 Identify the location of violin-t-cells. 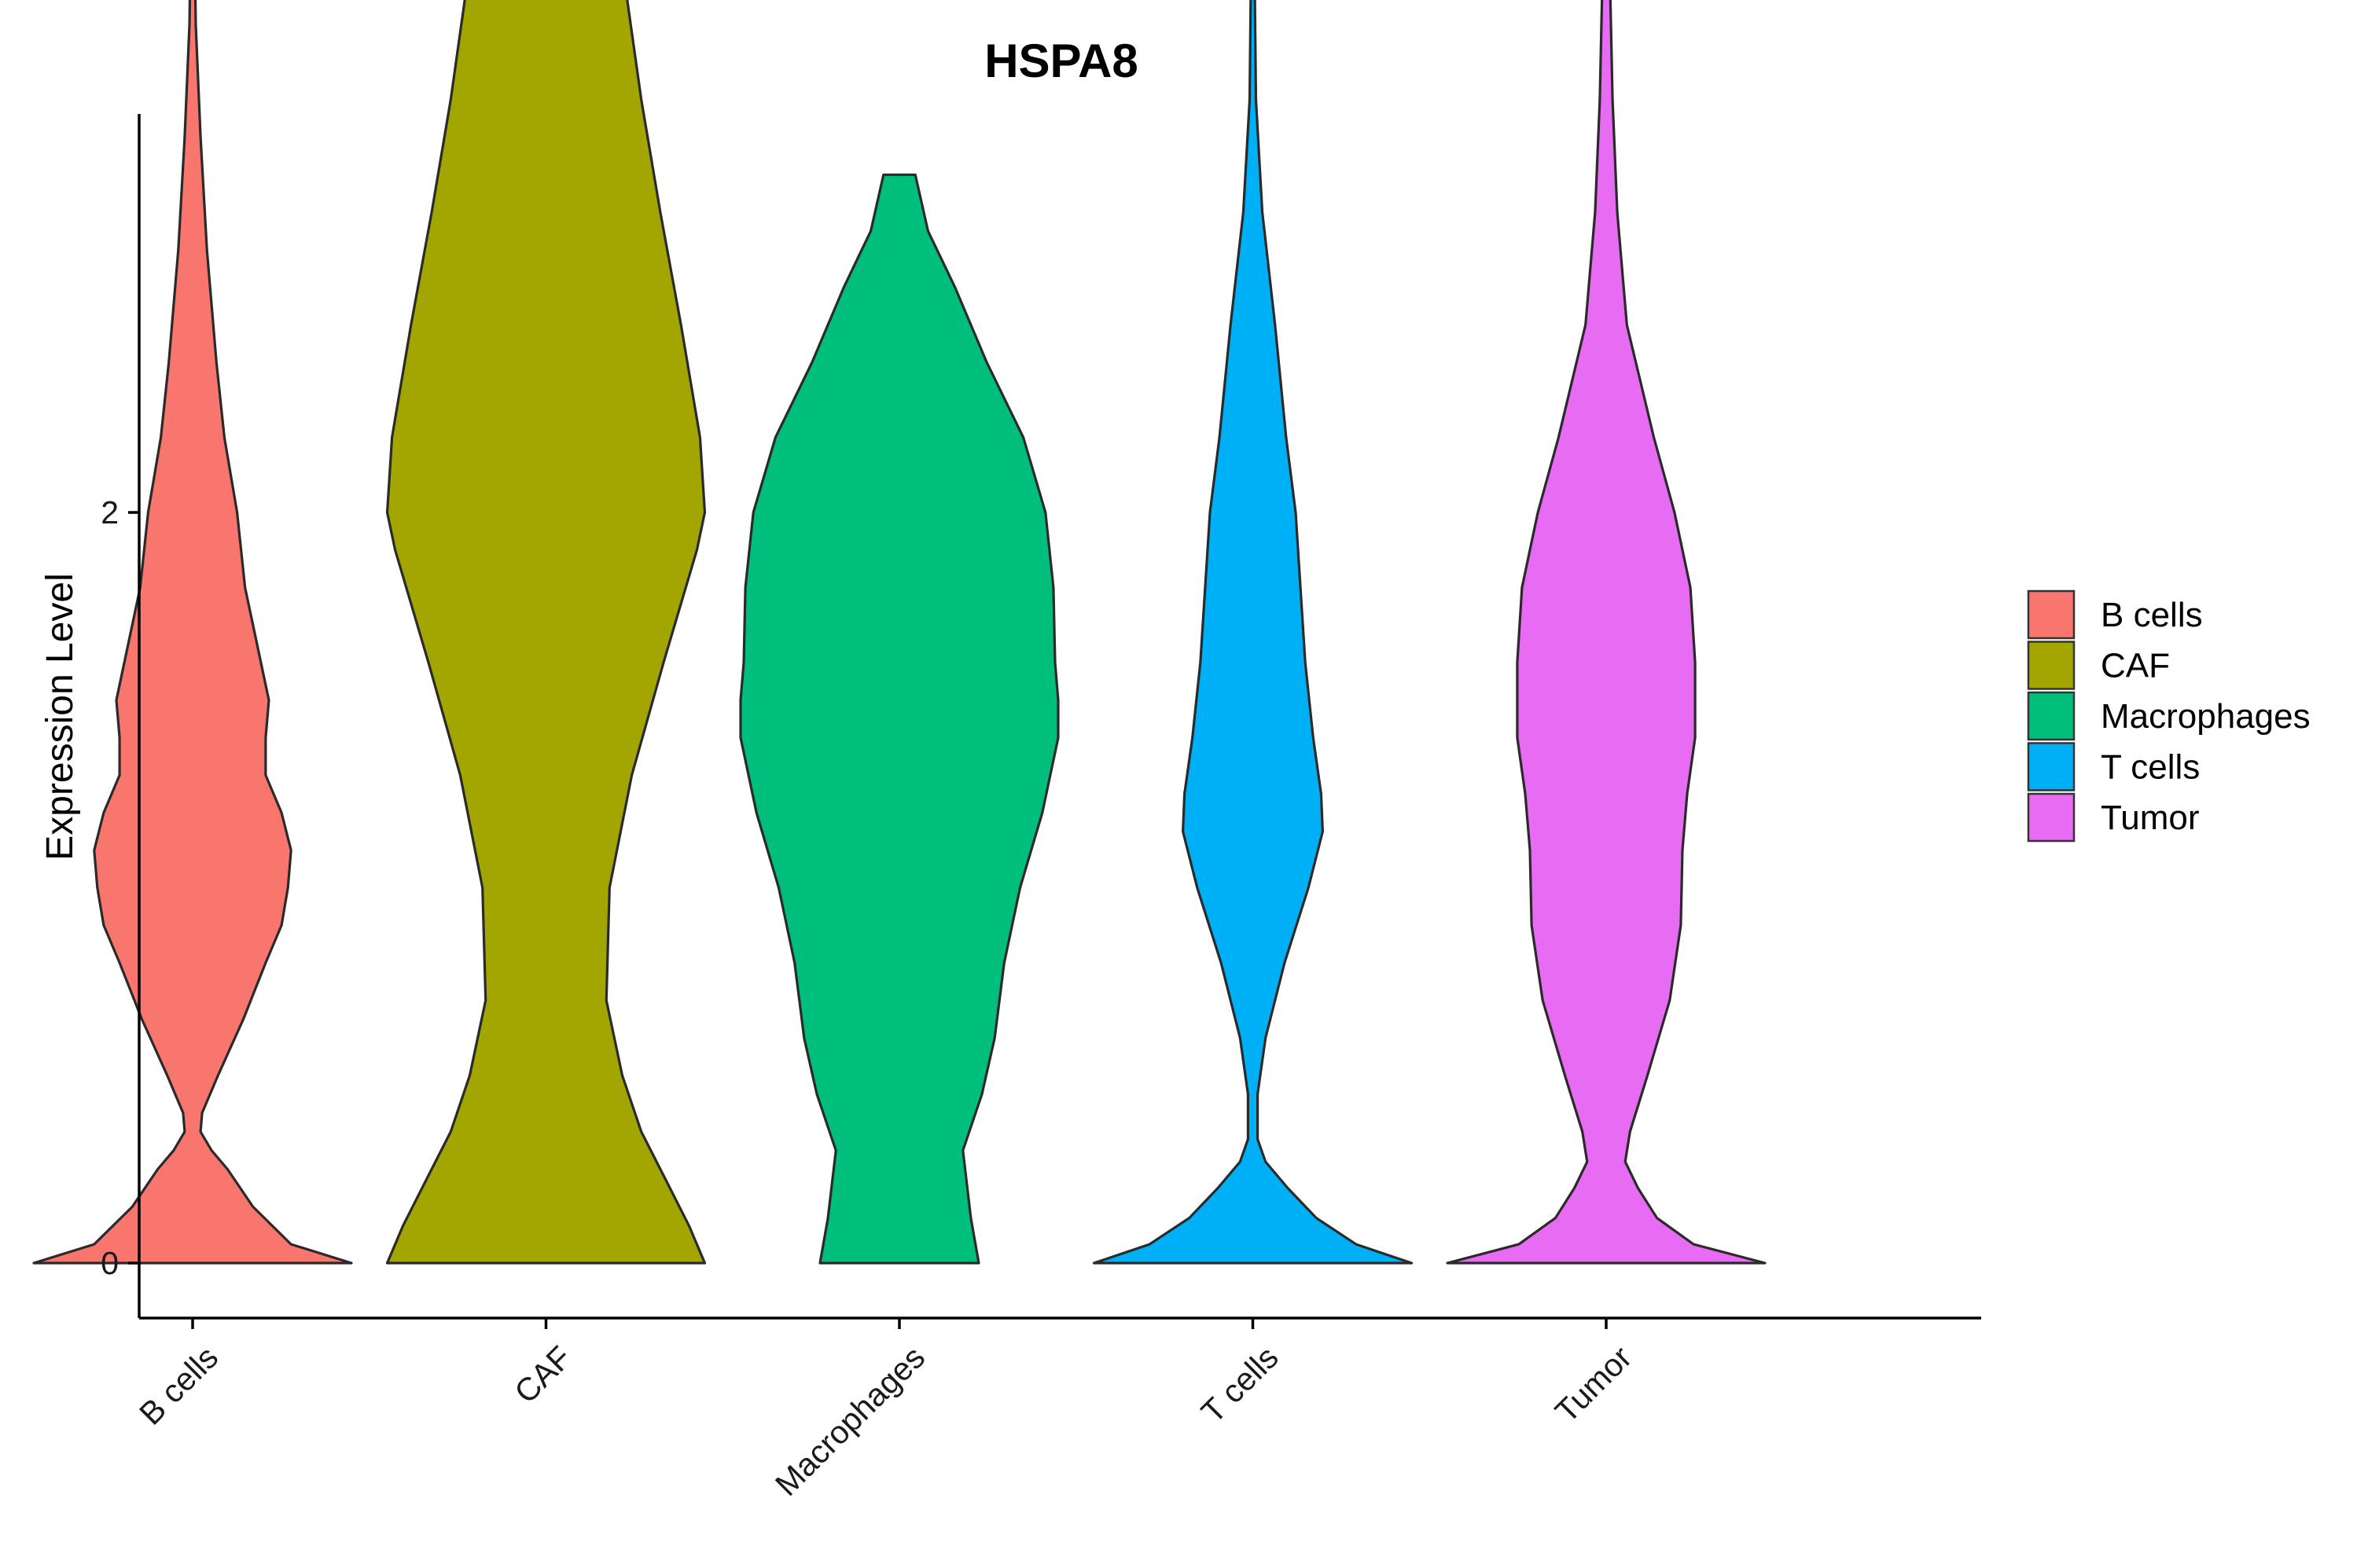
(1253, 632).